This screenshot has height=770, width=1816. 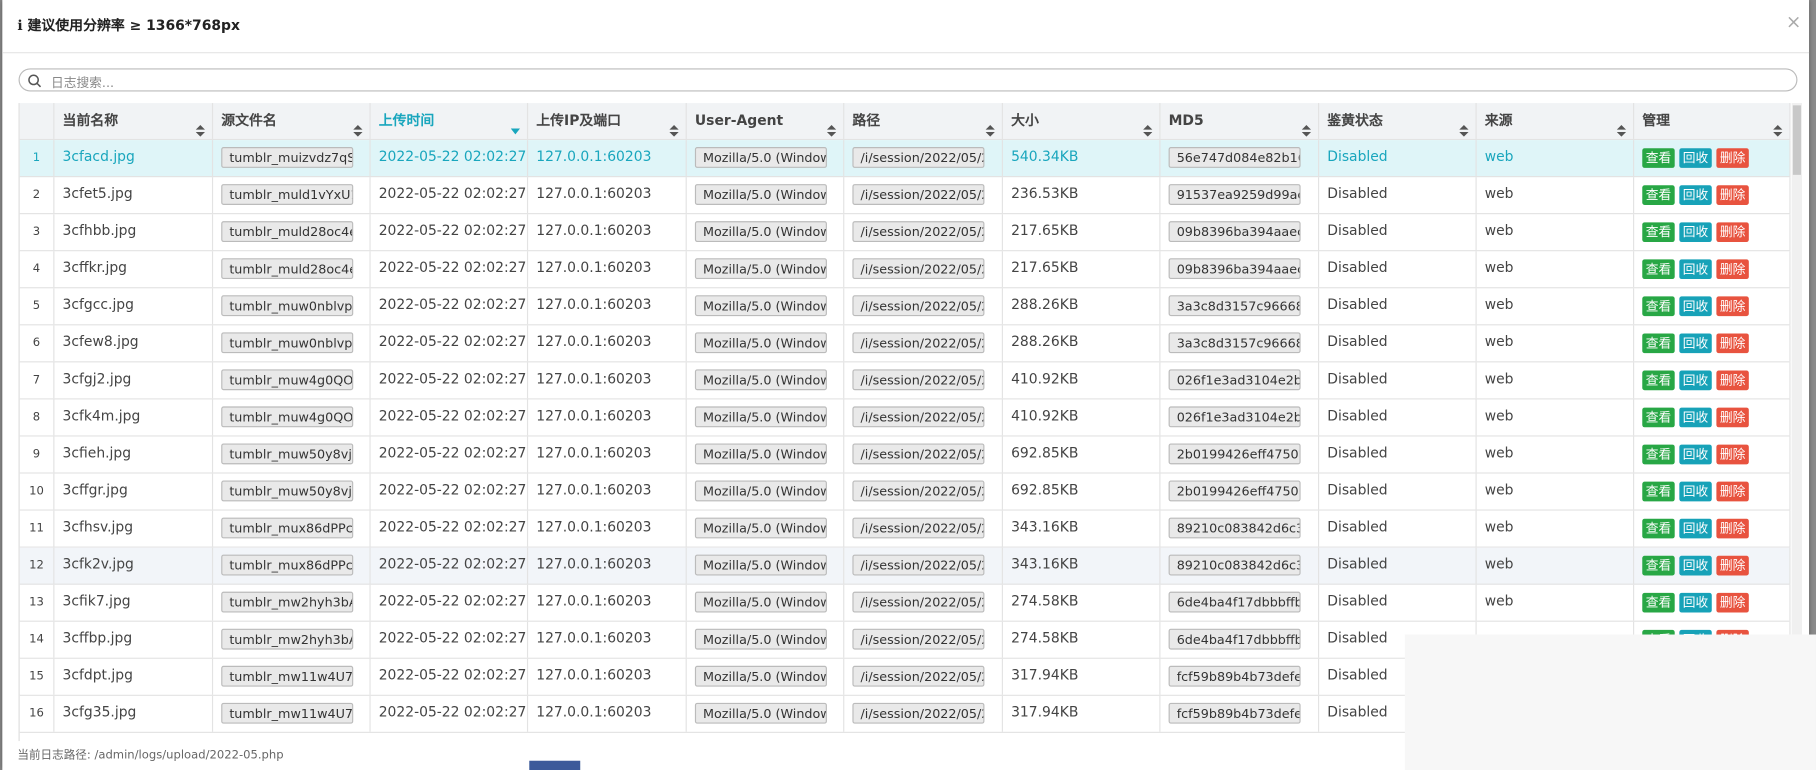 I want to click on column-header: MD5, so click(x=1240, y=121).